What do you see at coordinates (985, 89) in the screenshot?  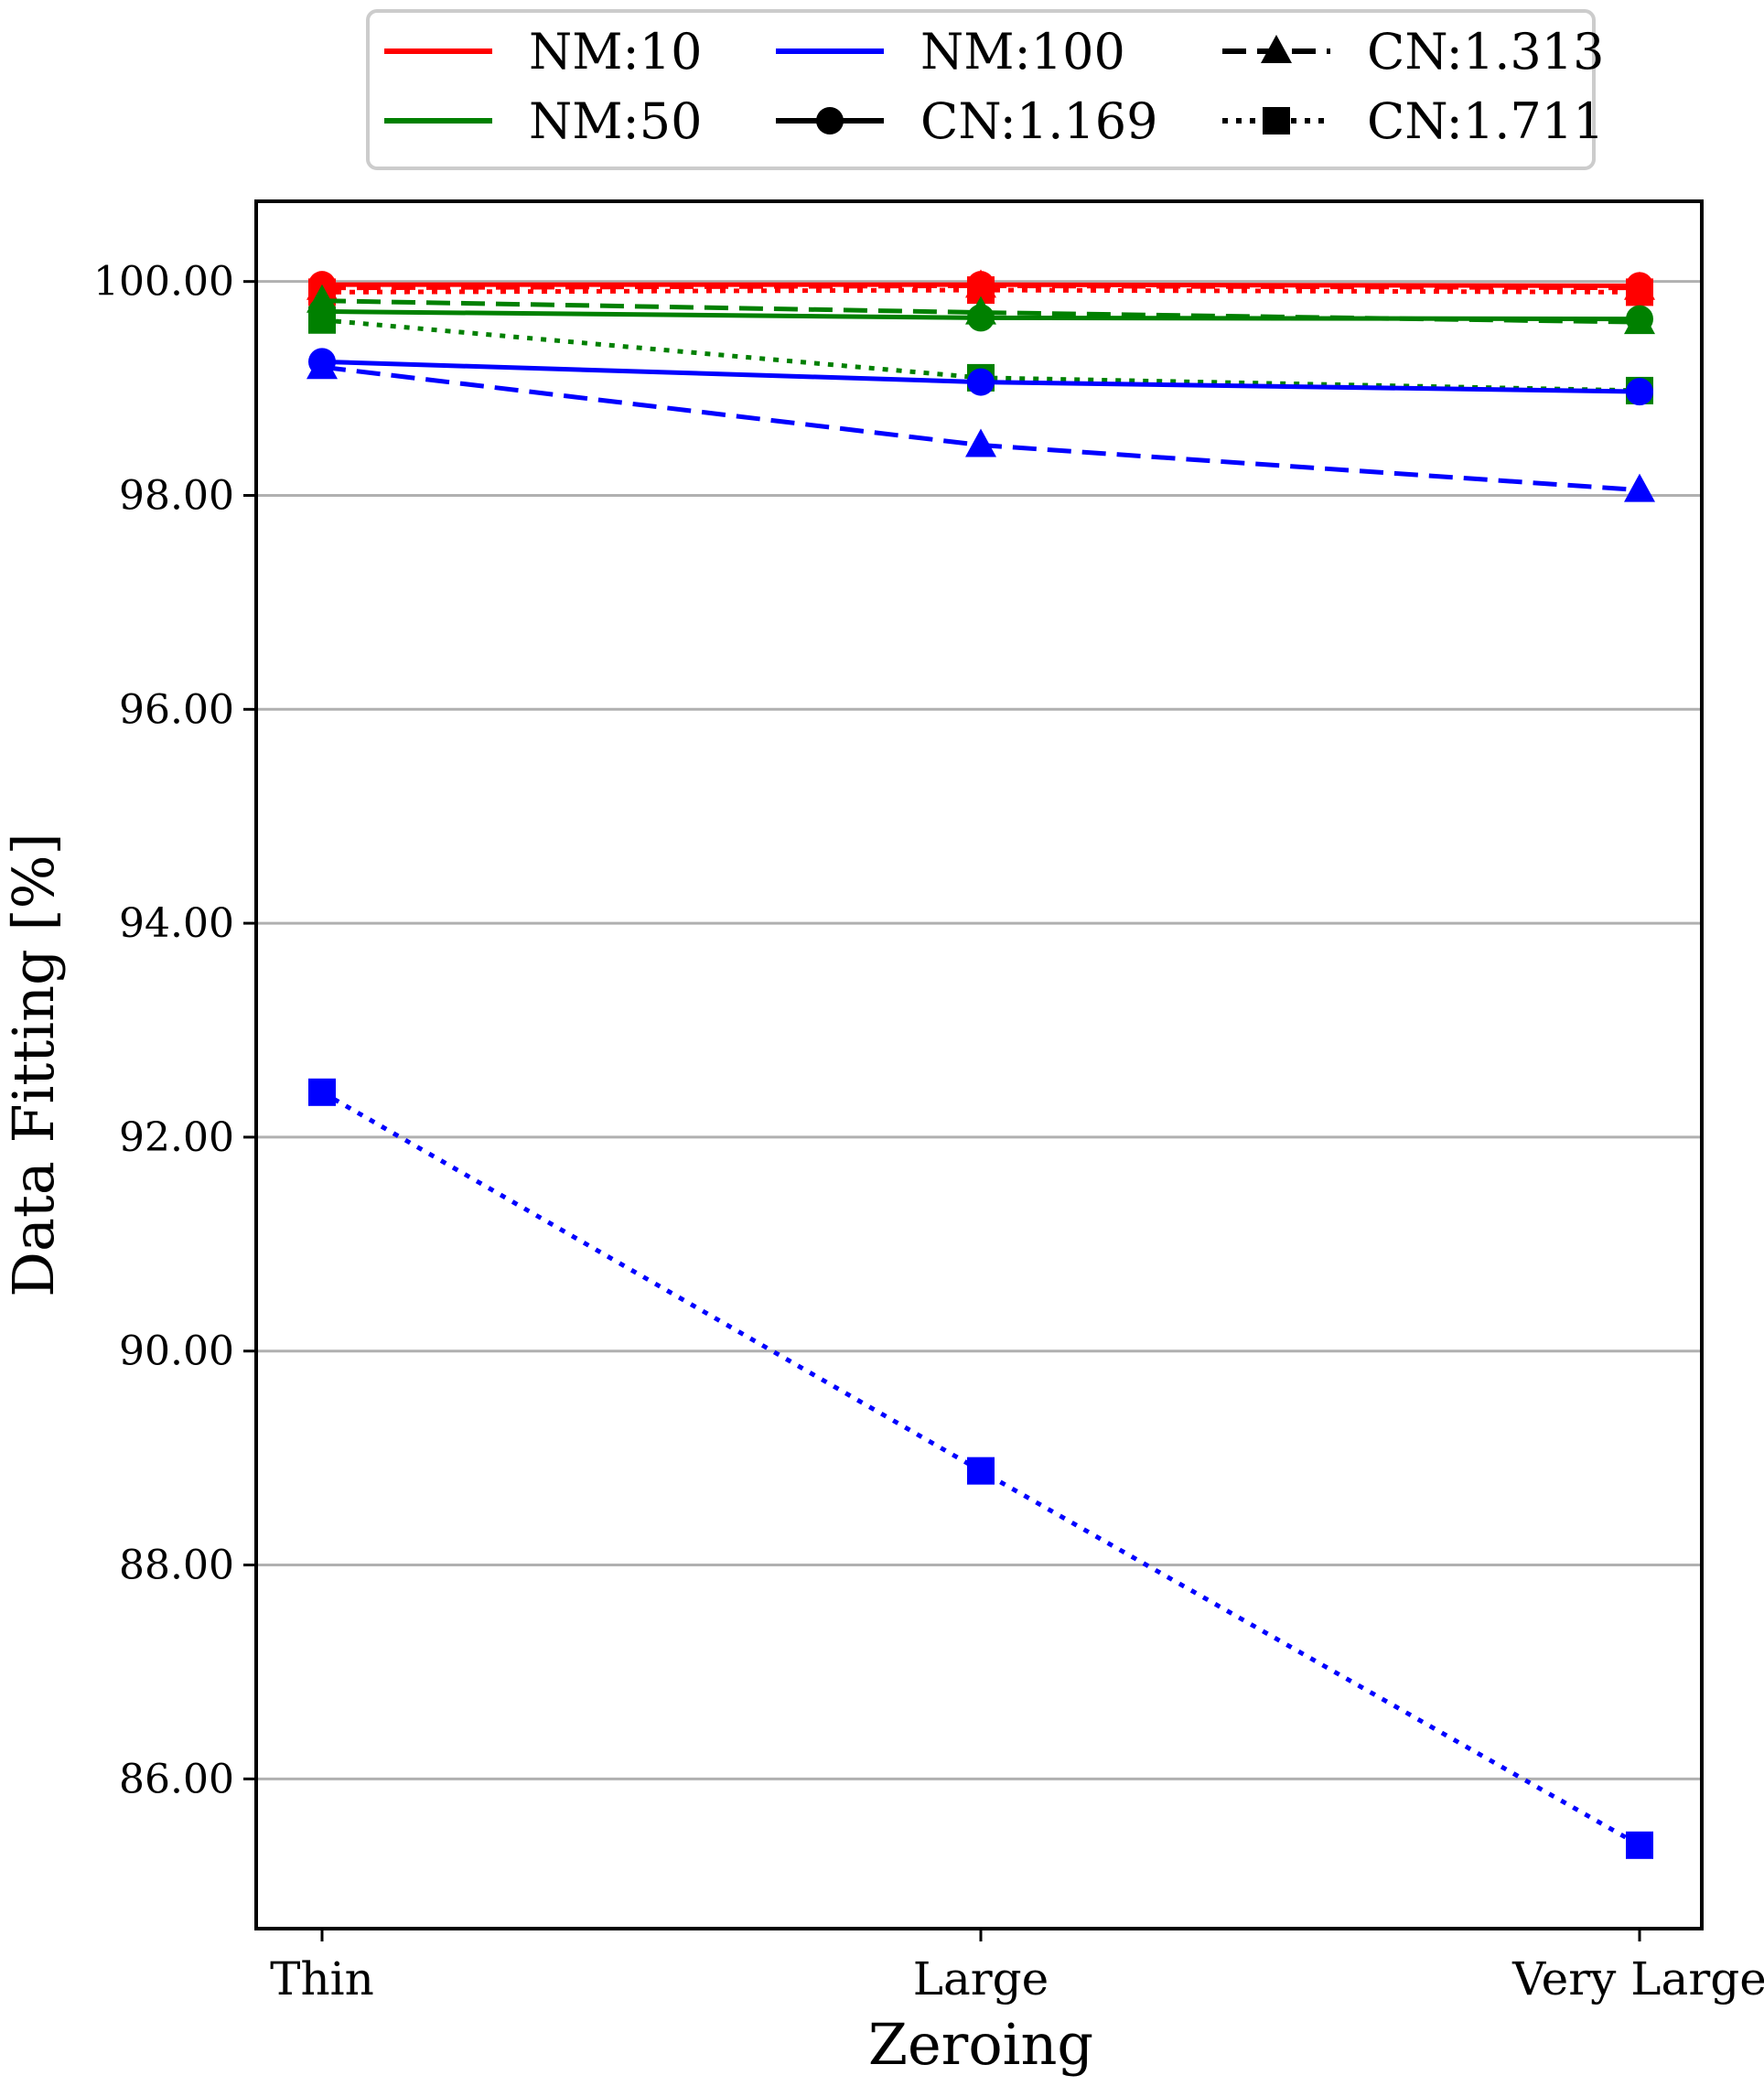 I see `legend: NM:10 NM:50 NM:100 CN:1.169 CN:1.313 CN:1.711` at bounding box center [985, 89].